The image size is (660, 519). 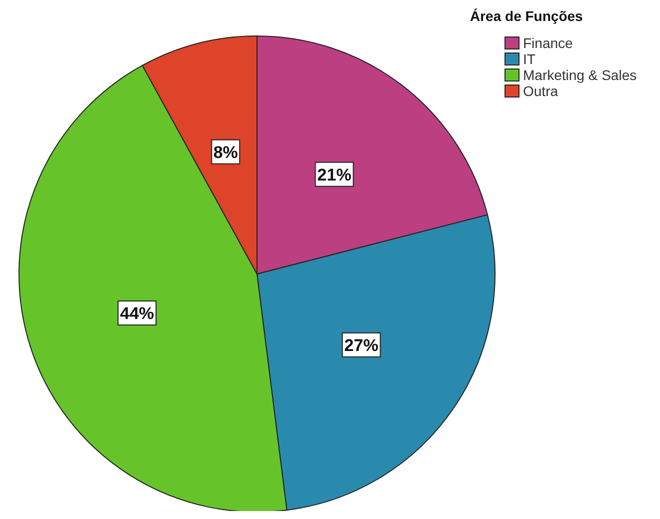 I want to click on legend-label: Outra, so click(x=540, y=91).